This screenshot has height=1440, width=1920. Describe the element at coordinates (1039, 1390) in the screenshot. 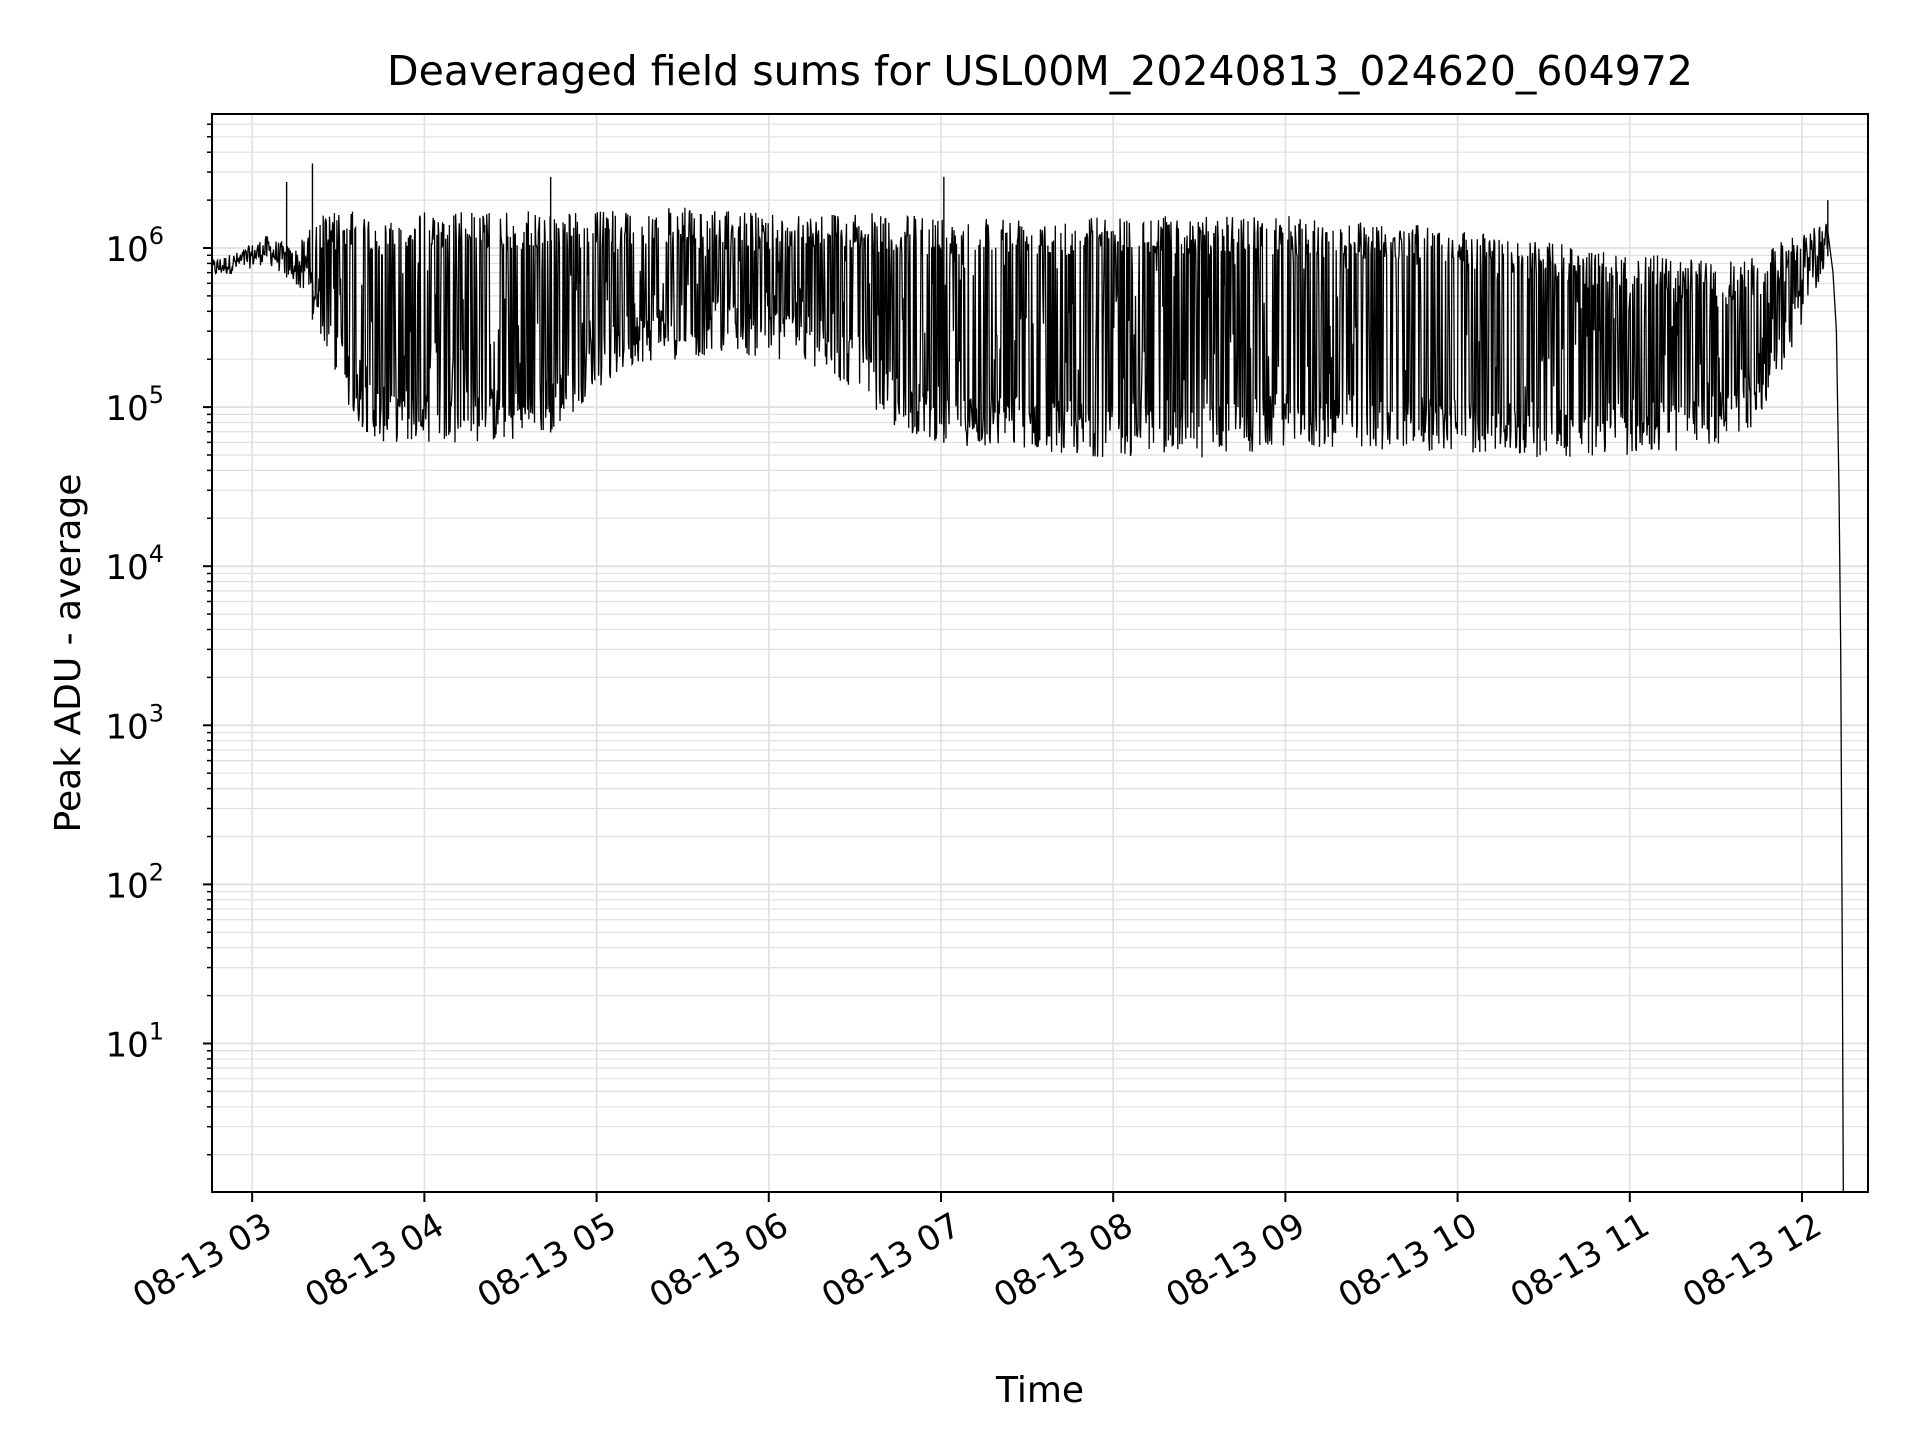

I see `x-axis-label: Time` at that location.